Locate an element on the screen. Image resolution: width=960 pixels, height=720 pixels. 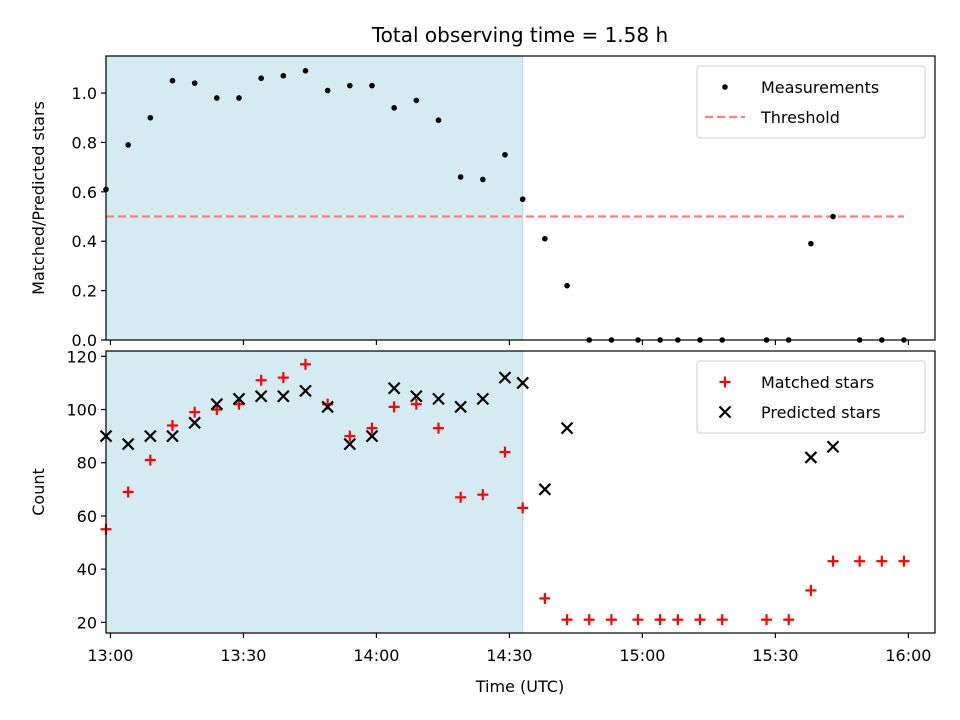
y-tick-label: 120 is located at coordinates (81, 356).